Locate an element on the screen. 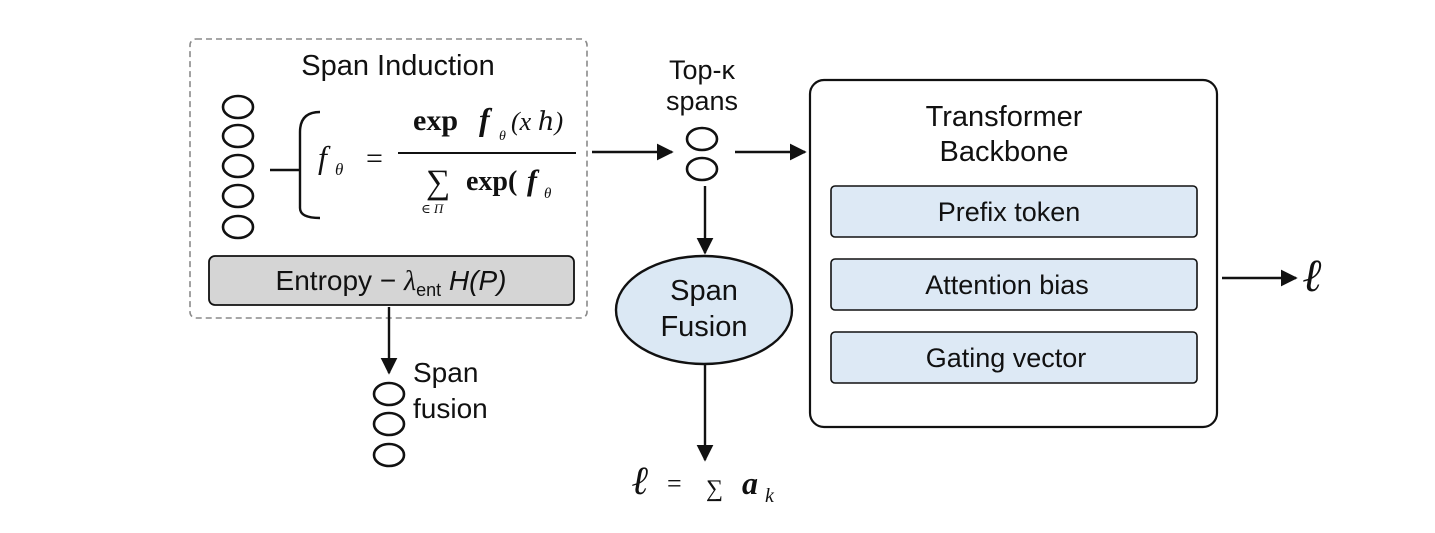 This screenshot has height=533, width=1435. softmax-formula: f θ = exp f θ (x ℎ) ∑ ∈ Π exp( f θ is located at coordinates (447, 158).